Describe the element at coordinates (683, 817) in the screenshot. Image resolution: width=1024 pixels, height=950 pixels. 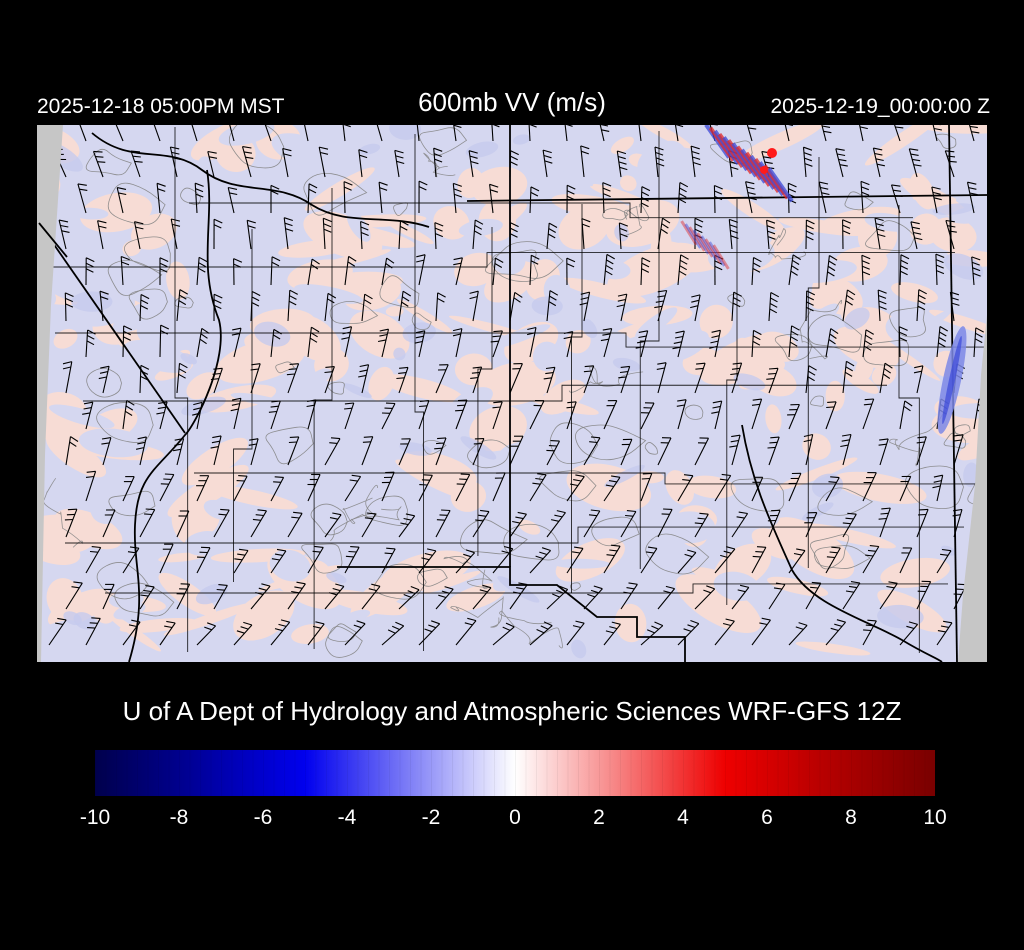
I see `colorbar-tick: 4` at that location.